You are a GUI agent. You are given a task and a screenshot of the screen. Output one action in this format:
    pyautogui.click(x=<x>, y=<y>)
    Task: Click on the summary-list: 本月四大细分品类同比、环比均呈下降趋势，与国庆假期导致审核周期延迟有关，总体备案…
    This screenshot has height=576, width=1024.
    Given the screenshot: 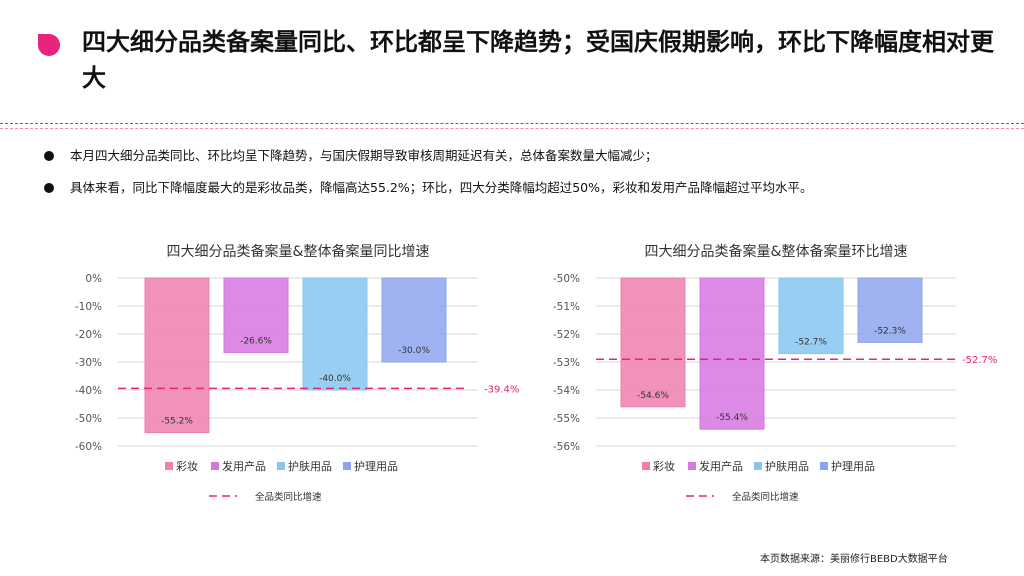 What is the action you would take?
    pyautogui.click(x=524, y=172)
    